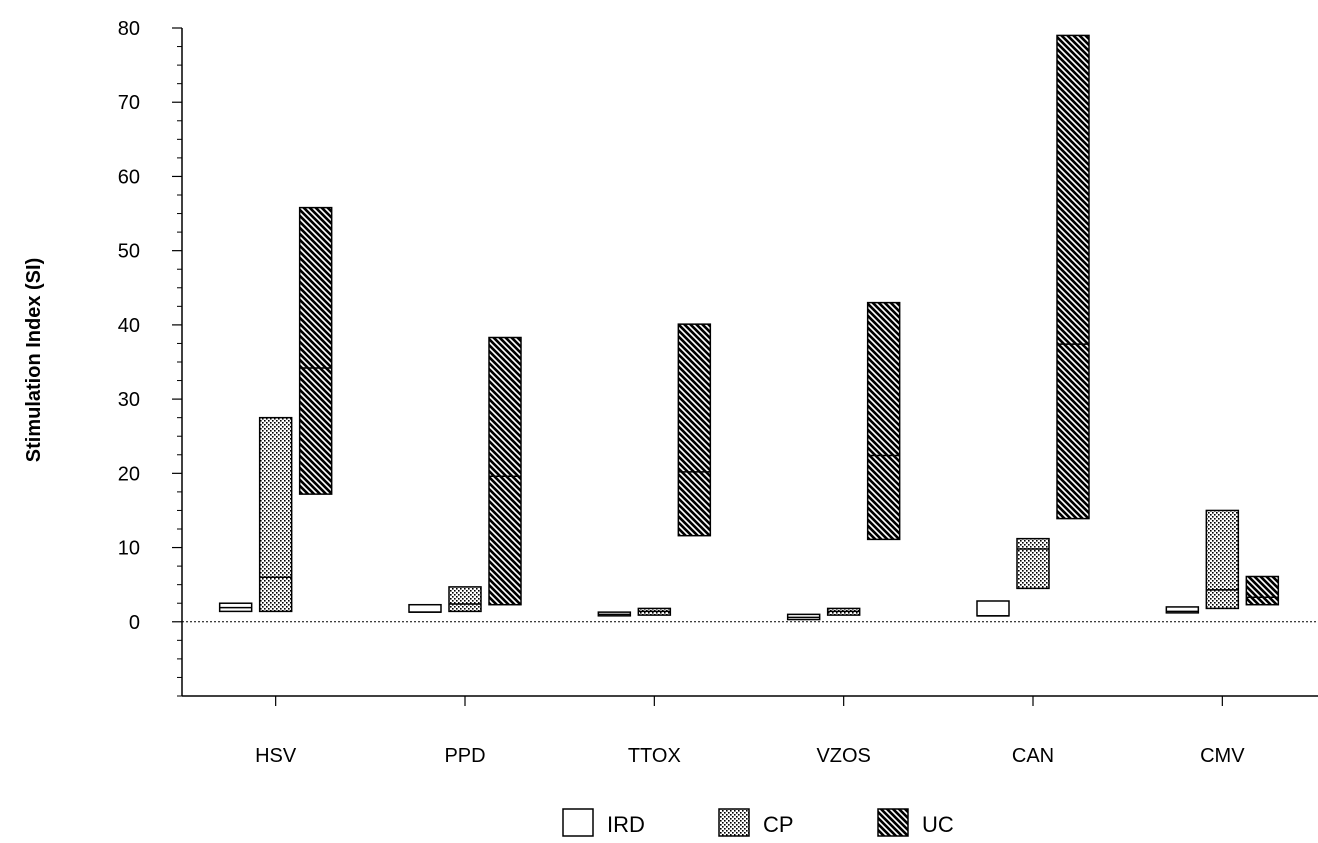  I want to click on x-tick-label: CAN, so click(1033, 756).